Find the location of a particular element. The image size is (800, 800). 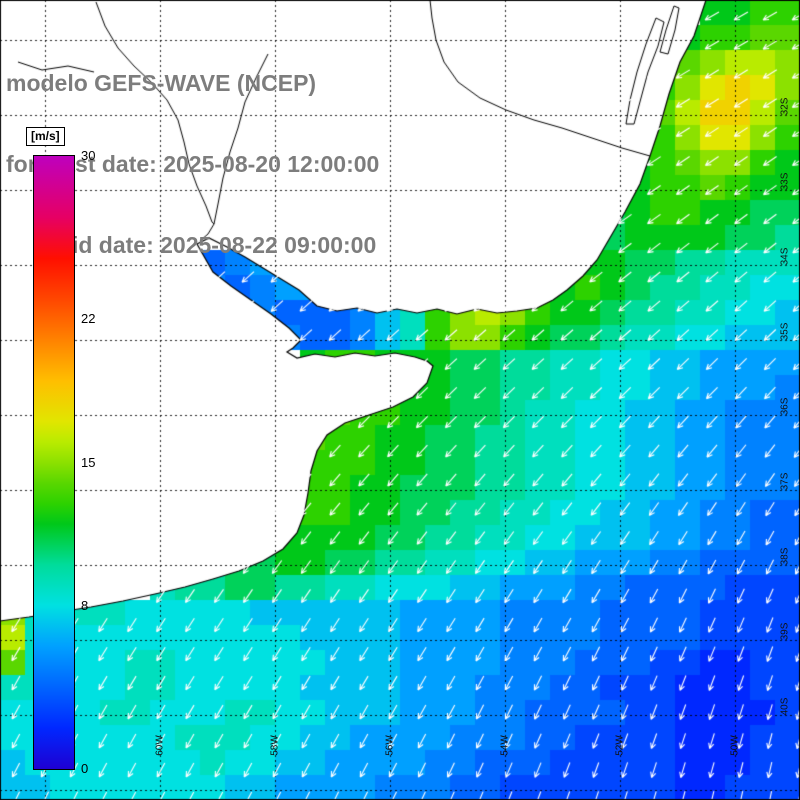

colorbar-gradient is located at coordinates (54, 462).